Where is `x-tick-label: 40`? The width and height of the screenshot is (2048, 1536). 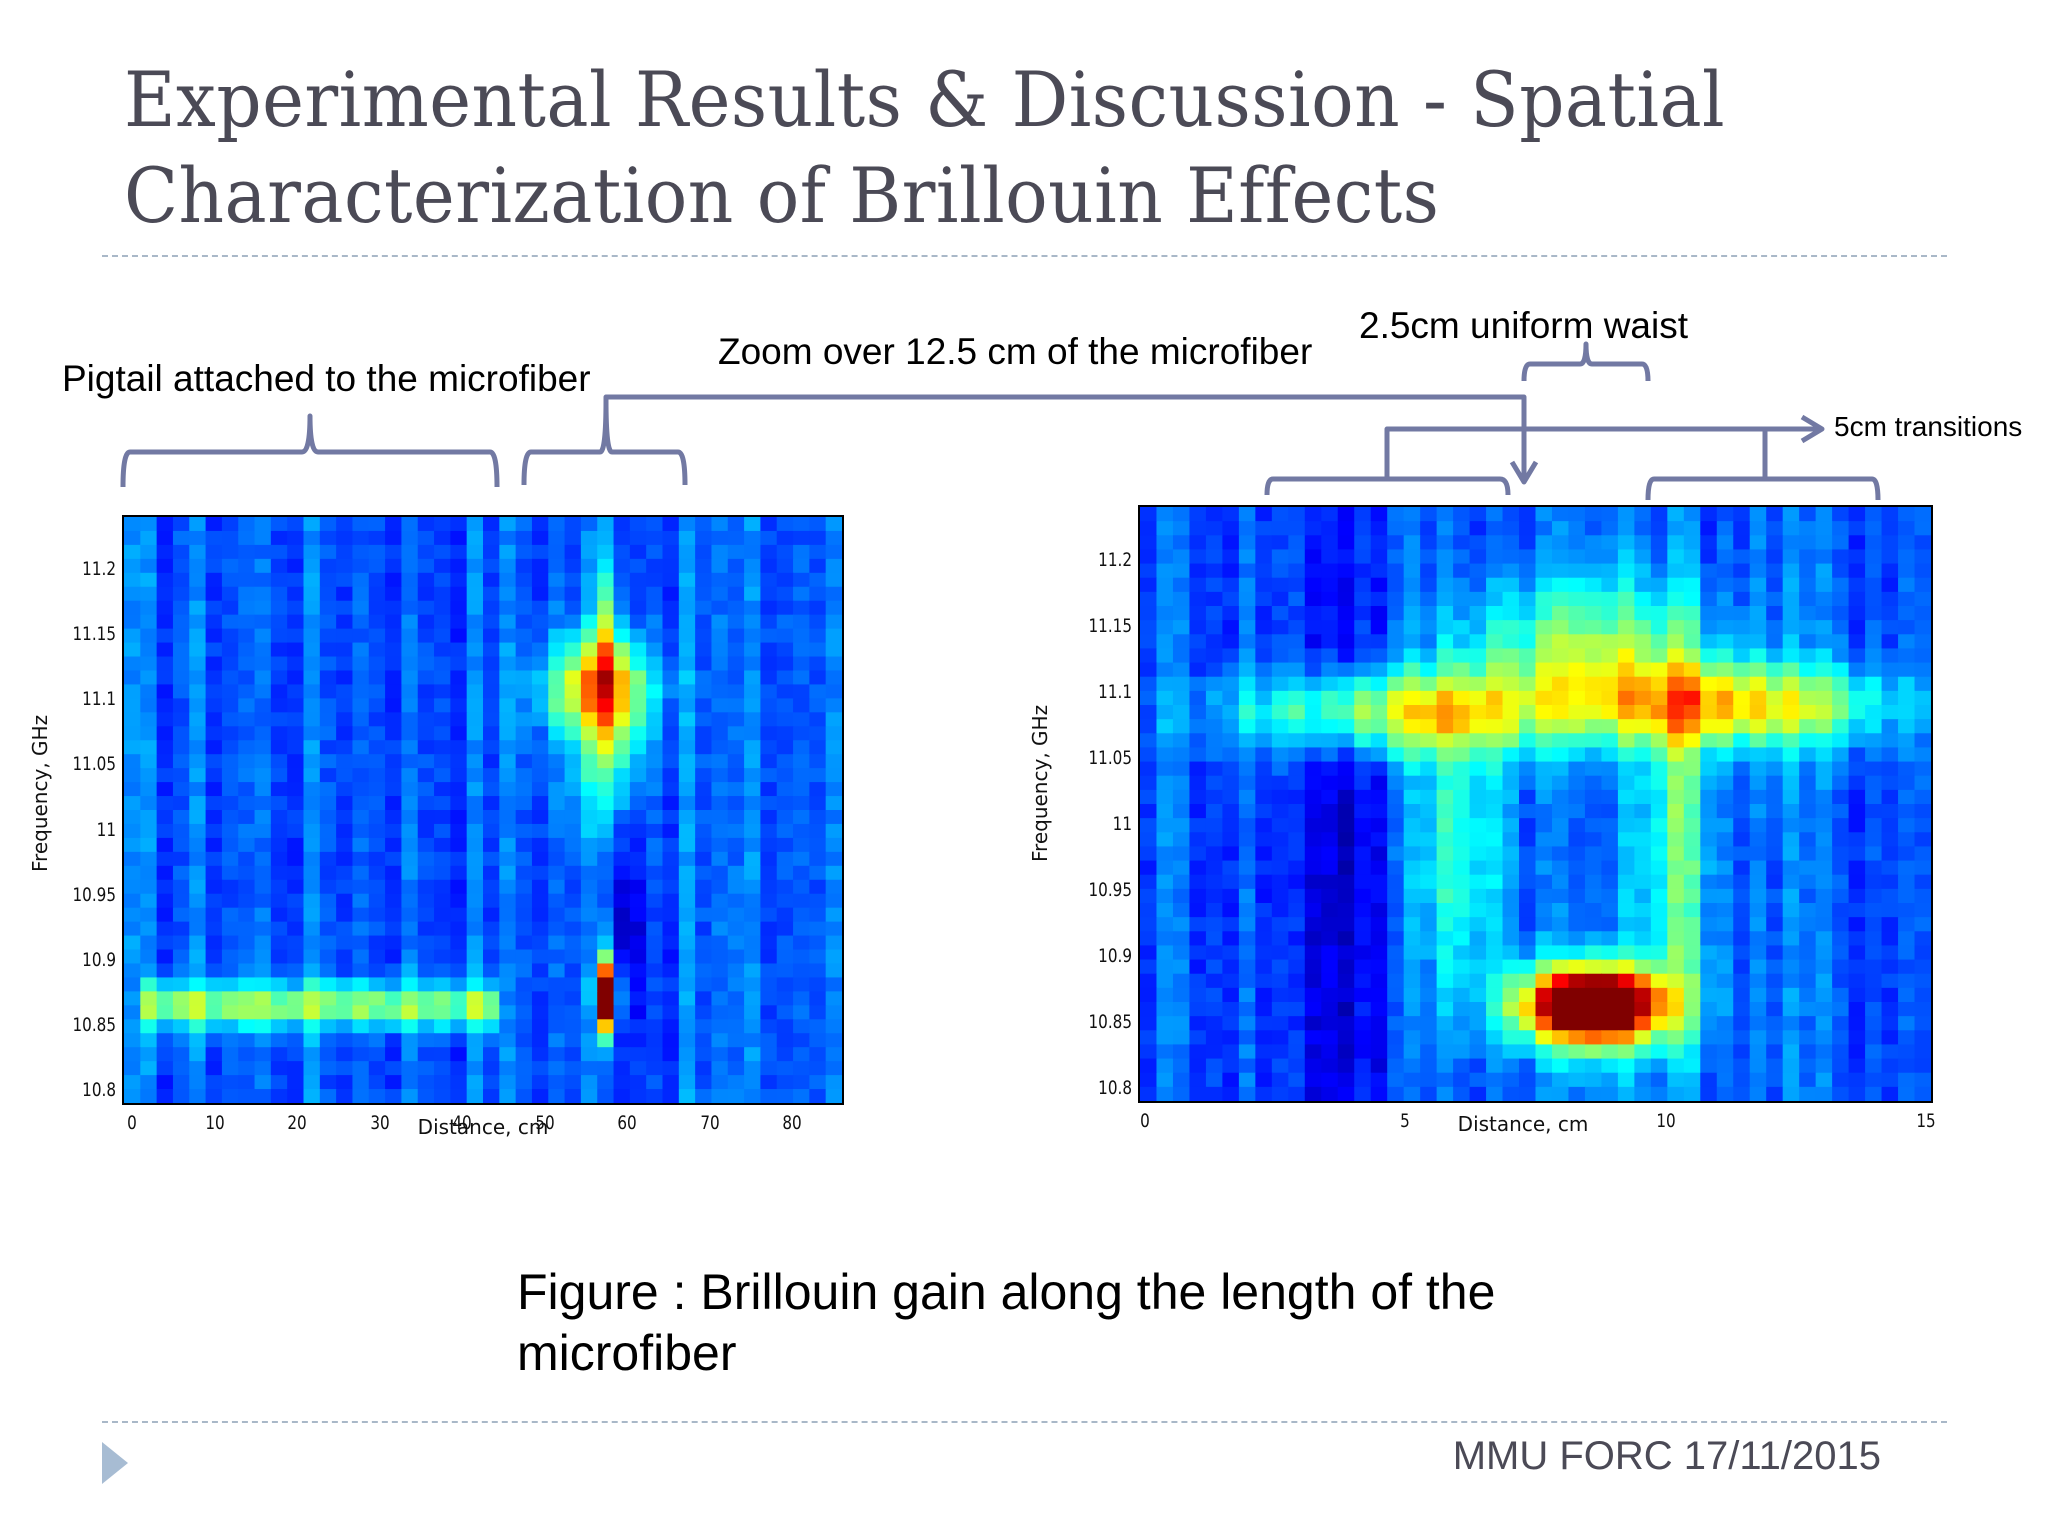 x-tick-label: 40 is located at coordinates (462, 1123).